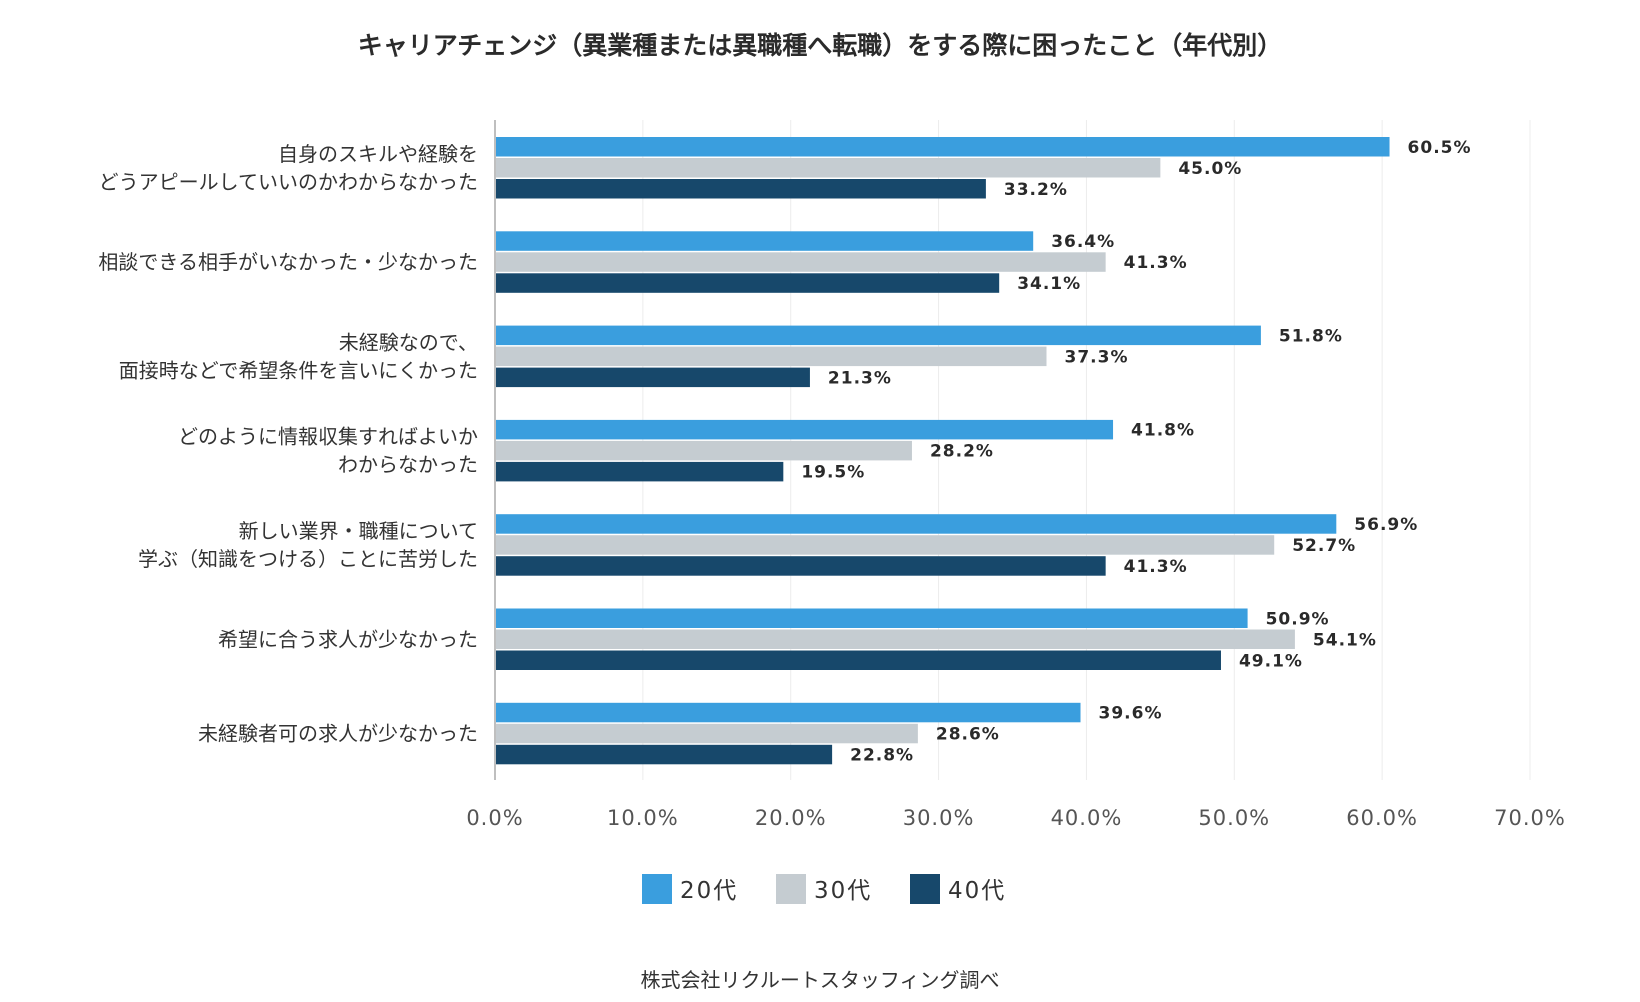  Describe the element at coordinates (820, 980) in the screenshot. I see `source-credit: 株式会社リクルートスタッフィング調べ` at that location.